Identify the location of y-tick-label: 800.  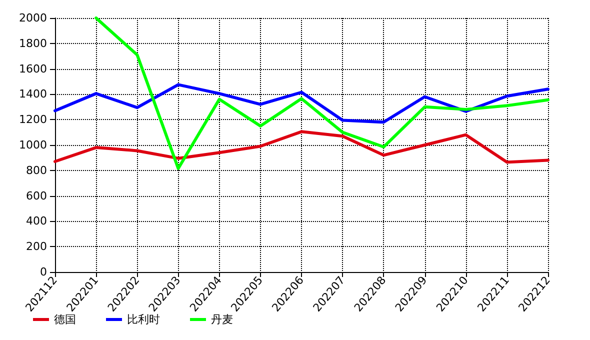
(36, 170).